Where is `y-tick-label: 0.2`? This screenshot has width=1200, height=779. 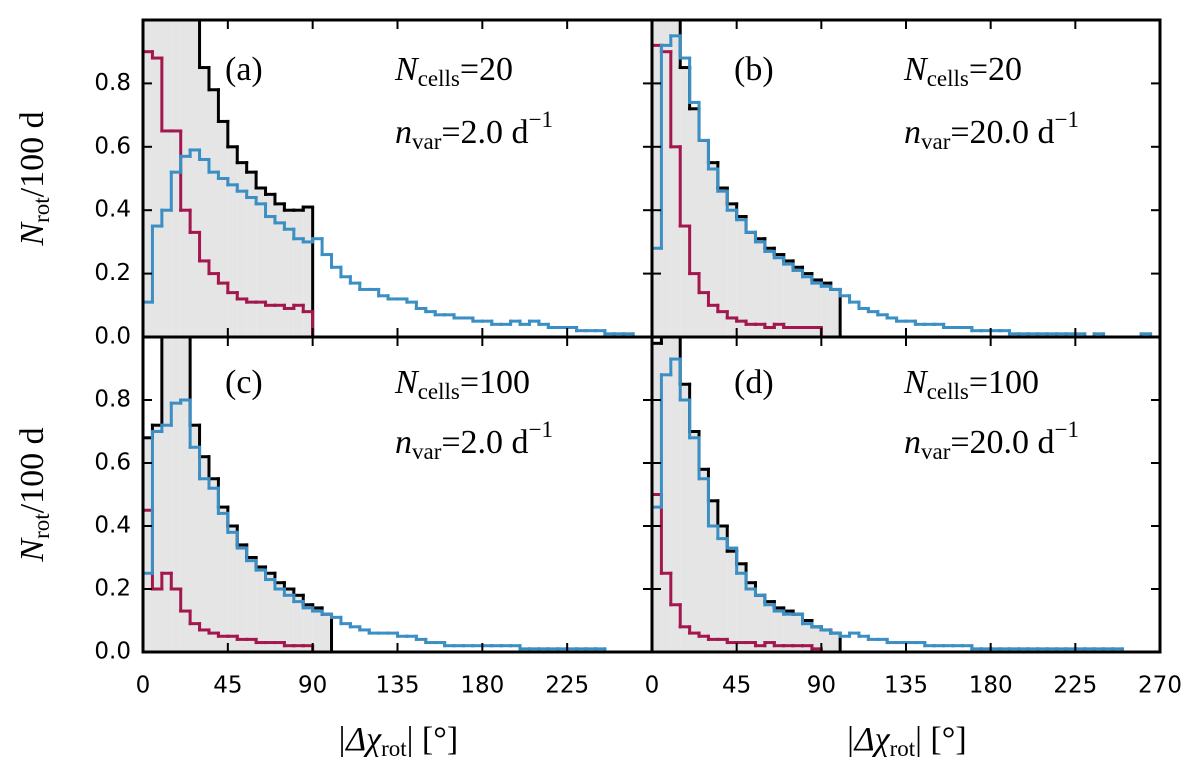 y-tick-label: 0.2 is located at coordinates (112, 273).